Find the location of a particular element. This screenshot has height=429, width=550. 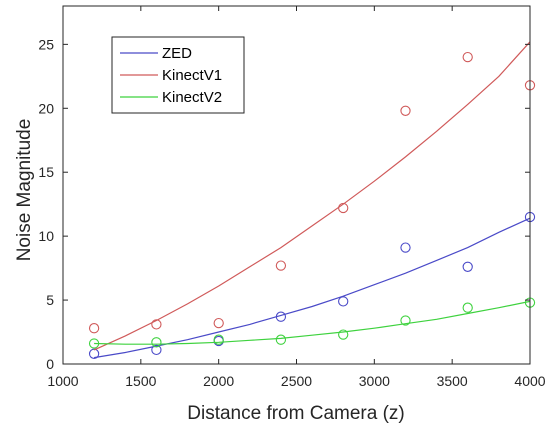

legend-label: KinectV2 is located at coordinates (192, 97).